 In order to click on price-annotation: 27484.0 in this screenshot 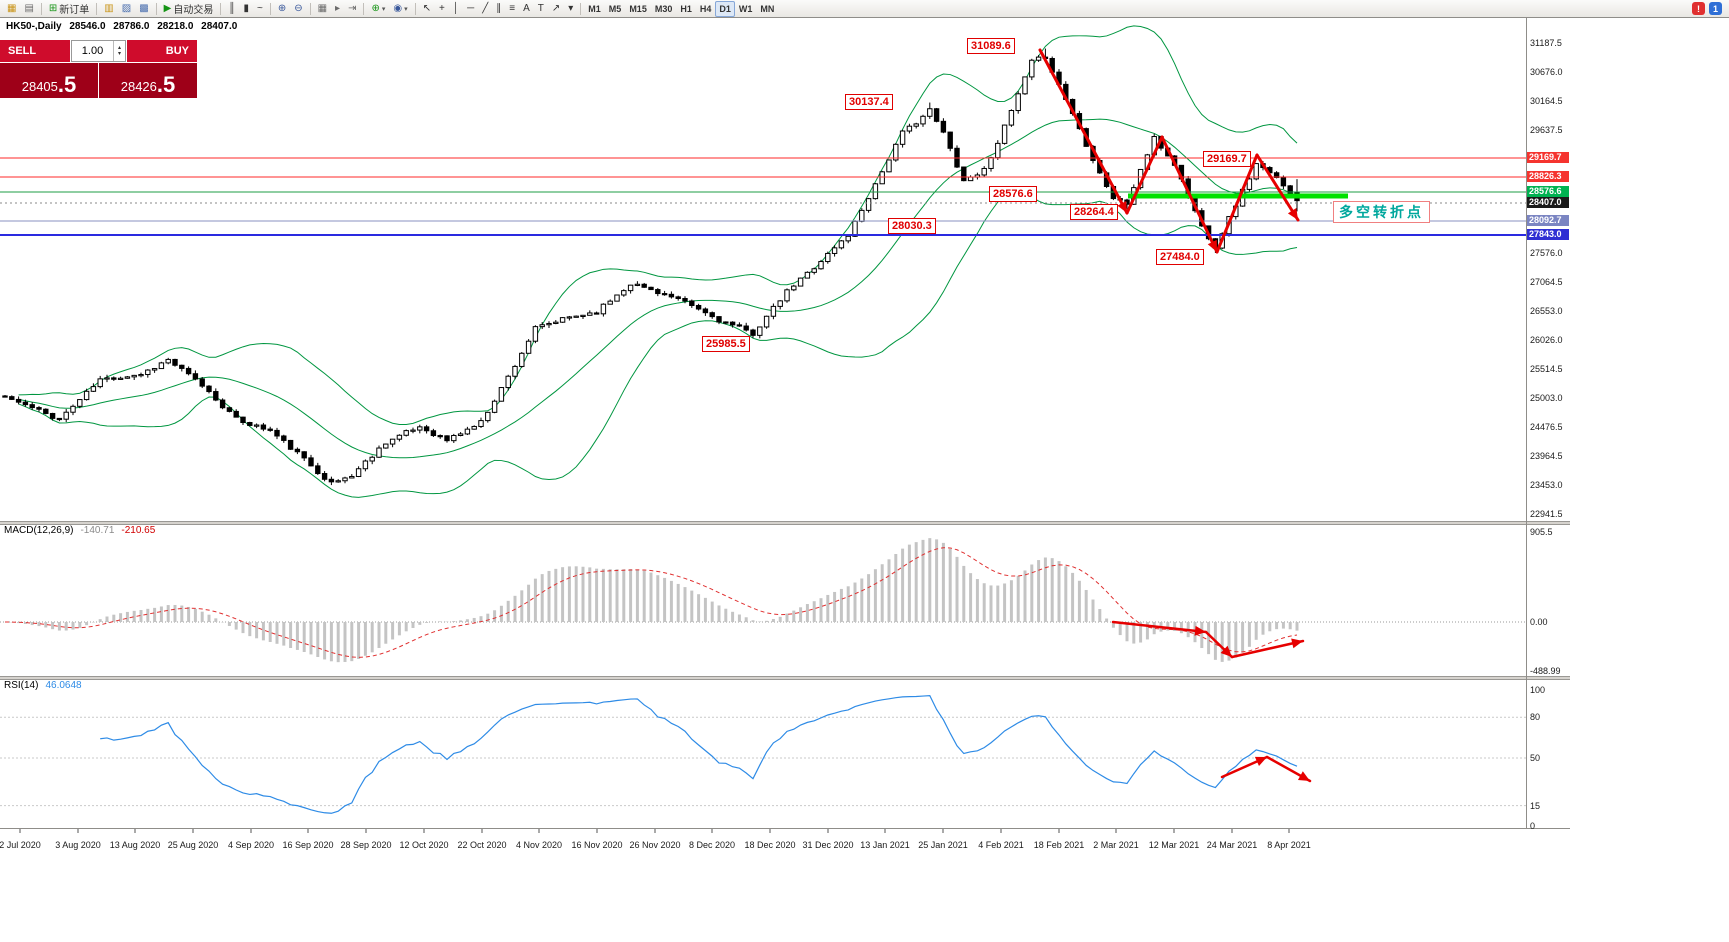, I will do `click(1180, 257)`.